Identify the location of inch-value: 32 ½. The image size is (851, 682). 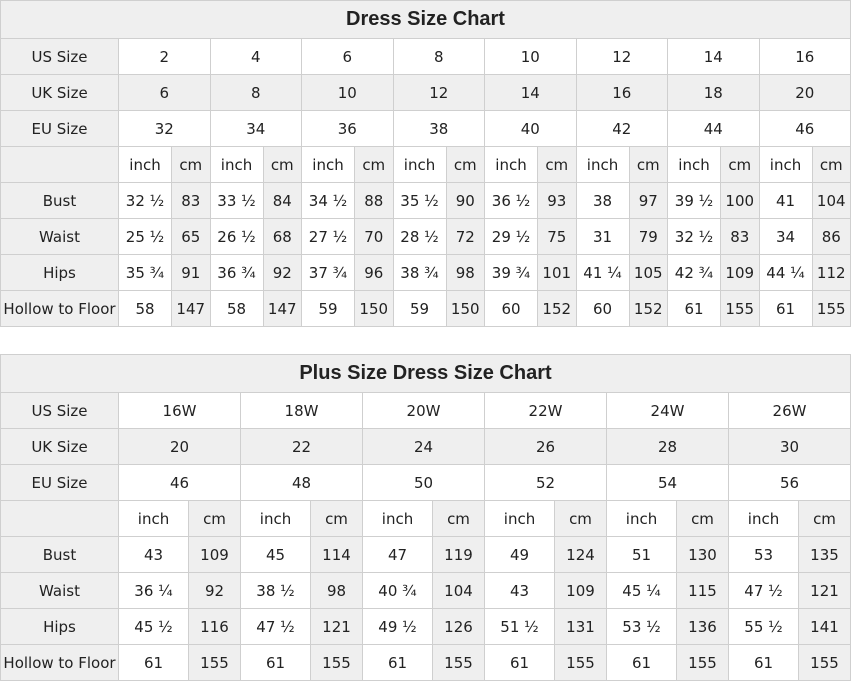
(145, 200).